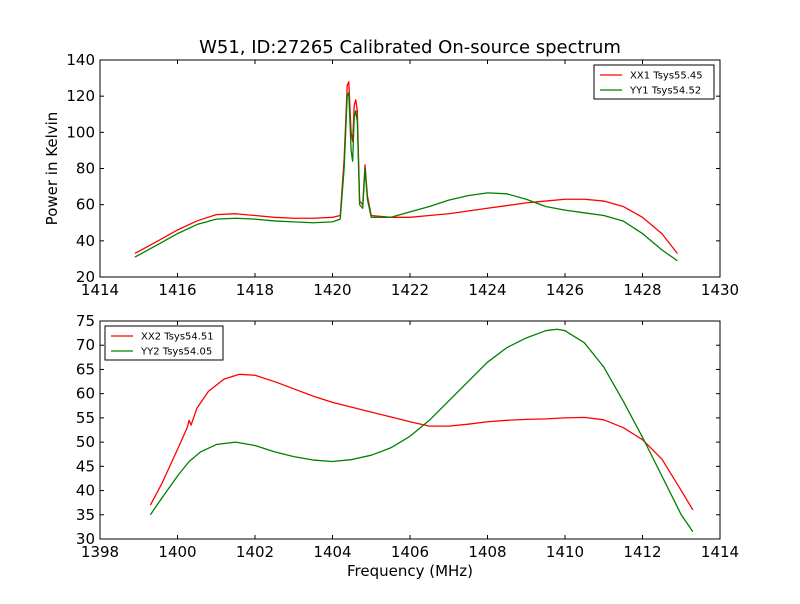 The image size is (800, 604). What do you see at coordinates (85, 345) in the screenshot?
I see `y-tick-label: 70` at bounding box center [85, 345].